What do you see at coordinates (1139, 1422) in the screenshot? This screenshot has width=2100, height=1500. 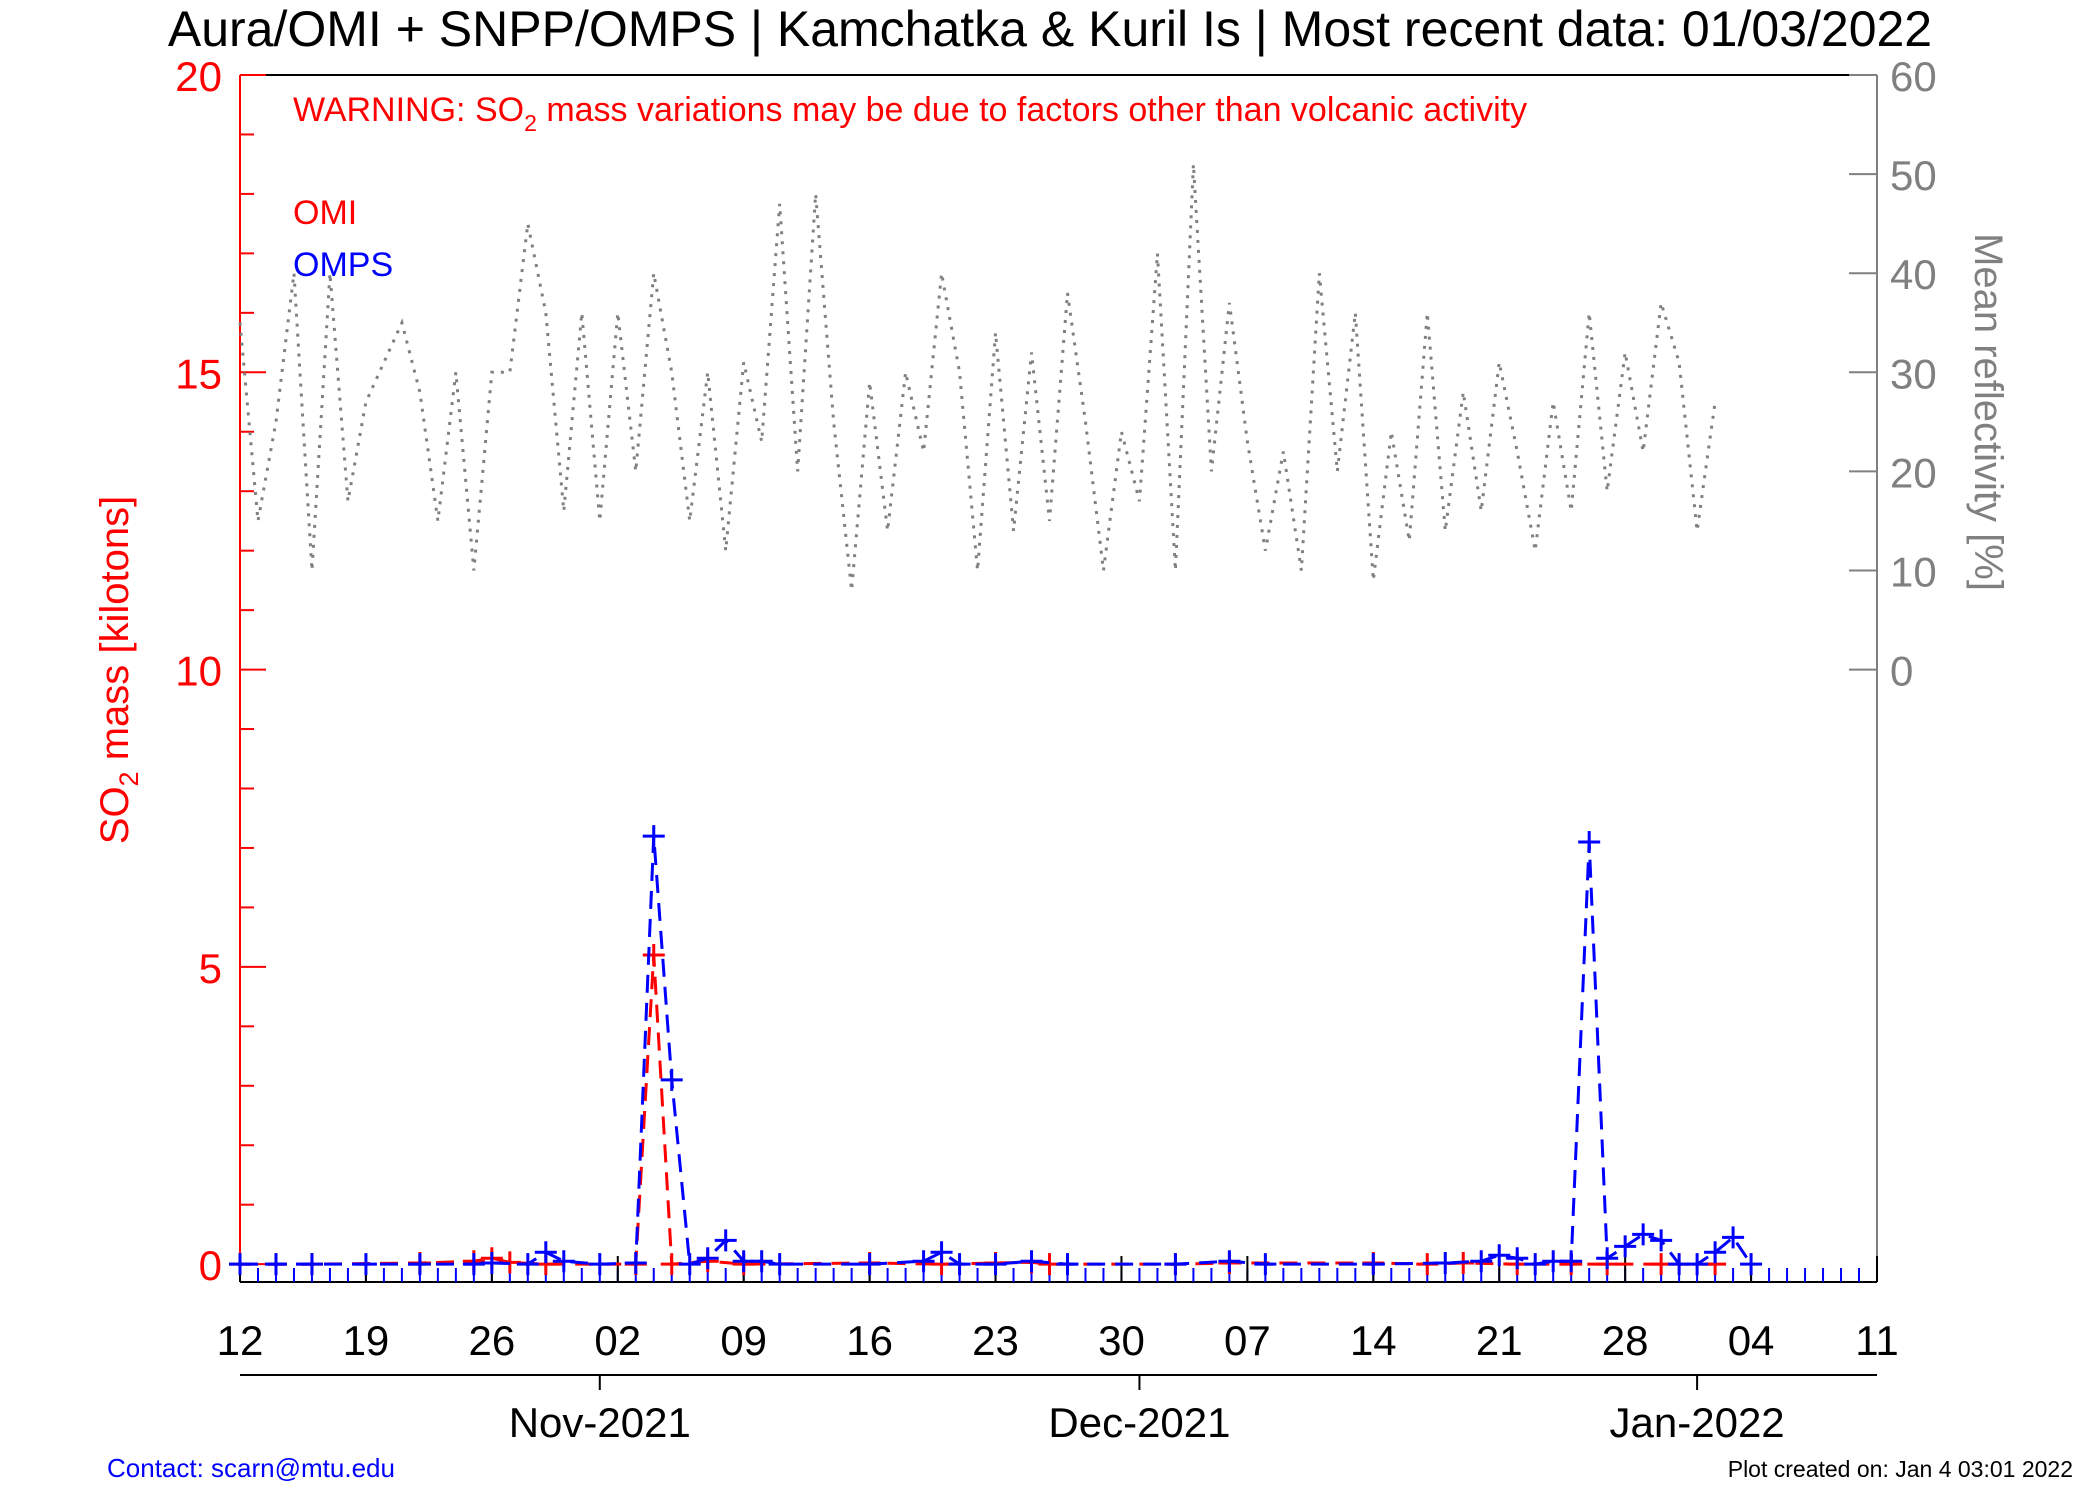 I see `month-label: Dec-2021` at bounding box center [1139, 1422].